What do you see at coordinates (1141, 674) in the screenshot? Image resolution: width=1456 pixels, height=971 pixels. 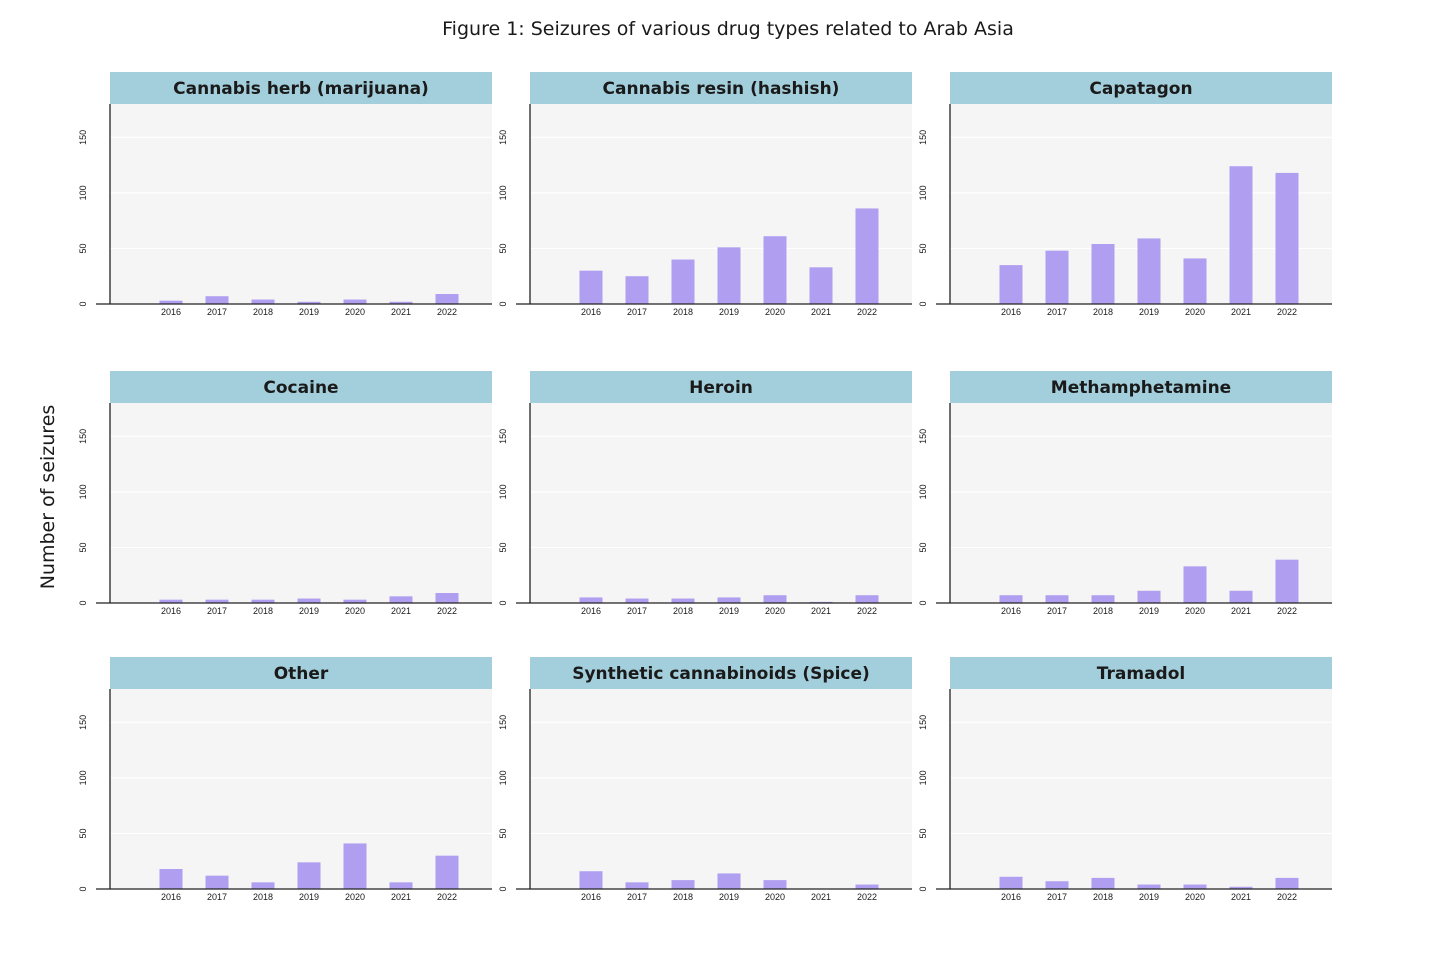 I see `panel-title: Tramadol` at bounding box center [1141, 674].